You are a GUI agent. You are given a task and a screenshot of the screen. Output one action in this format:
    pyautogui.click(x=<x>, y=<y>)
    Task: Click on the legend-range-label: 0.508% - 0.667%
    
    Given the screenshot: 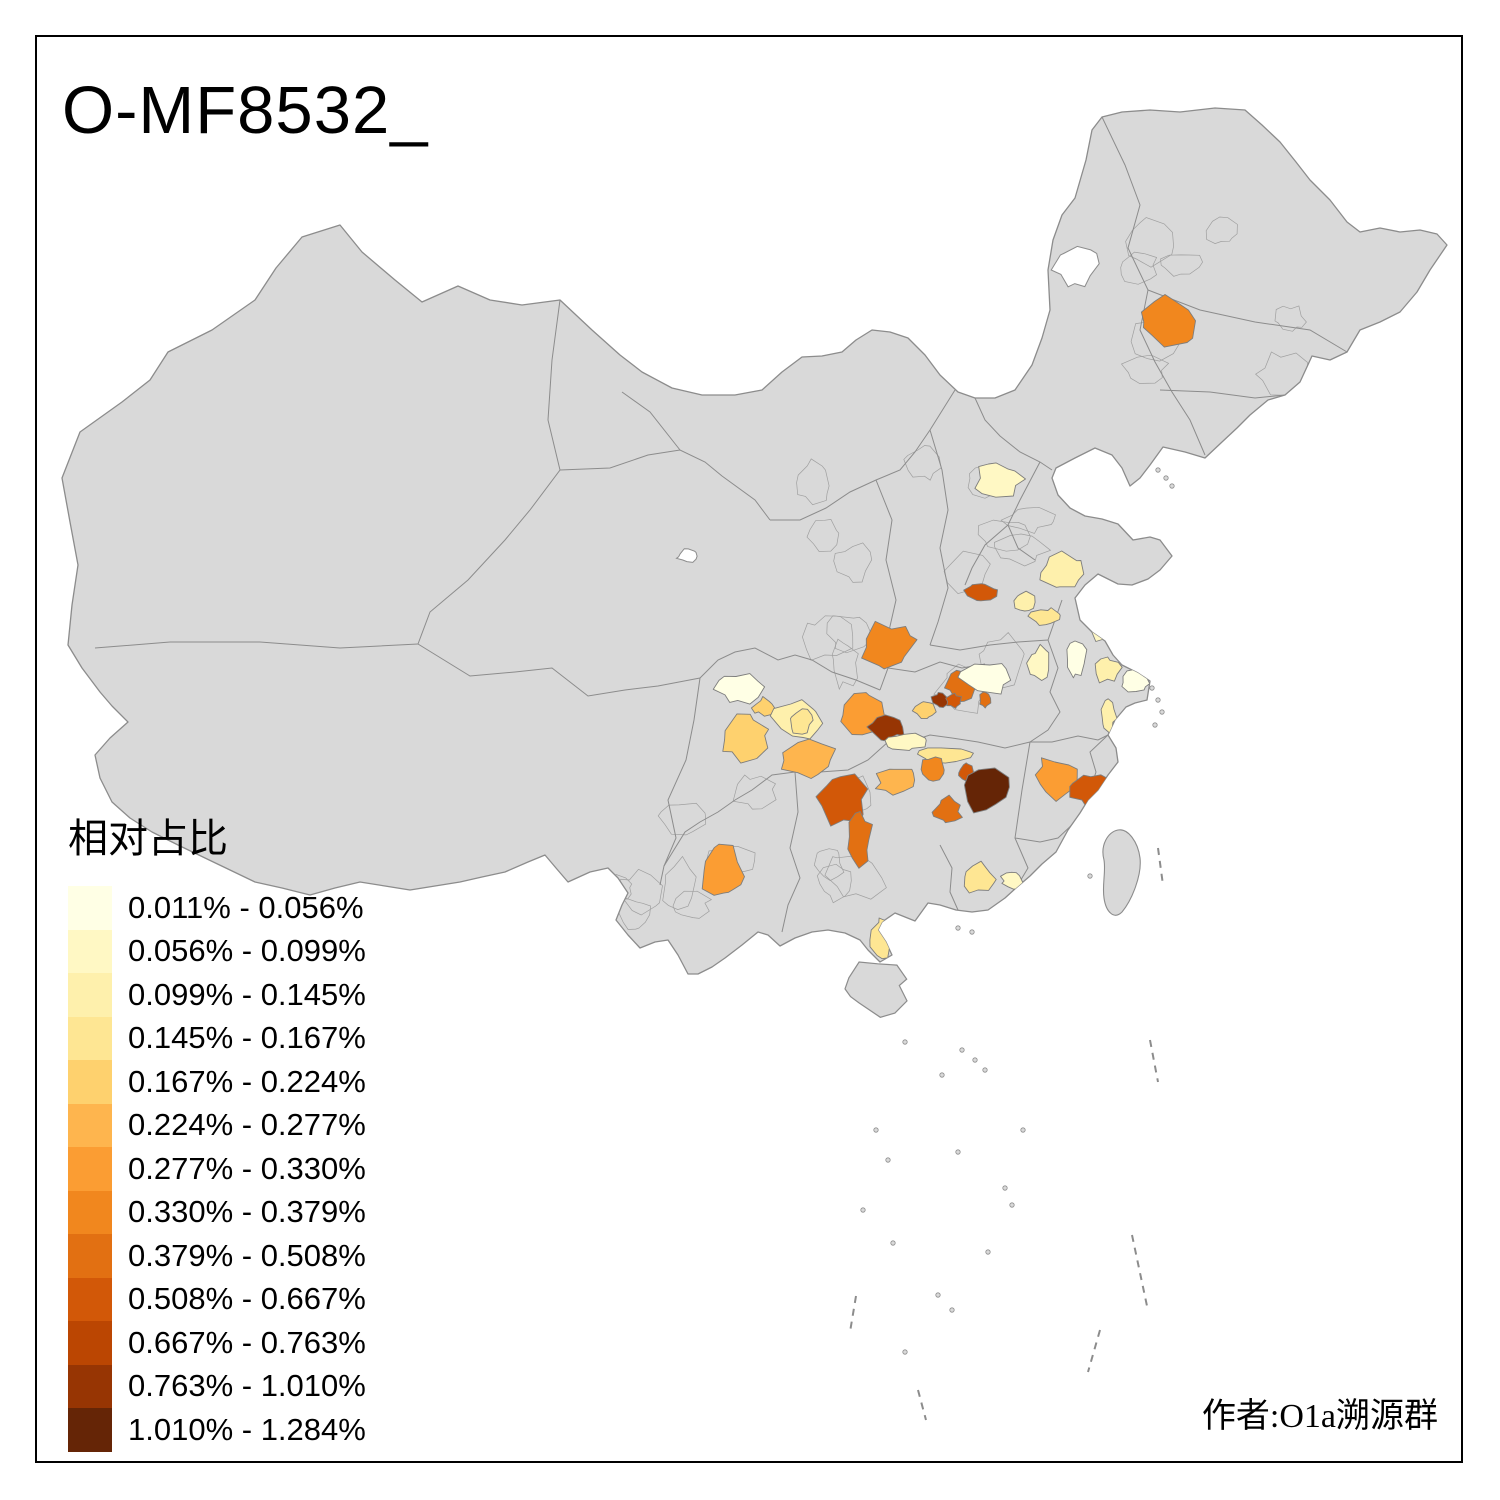 What is the action you would take?
    pyautogui.click(x=247, y=1299)
    